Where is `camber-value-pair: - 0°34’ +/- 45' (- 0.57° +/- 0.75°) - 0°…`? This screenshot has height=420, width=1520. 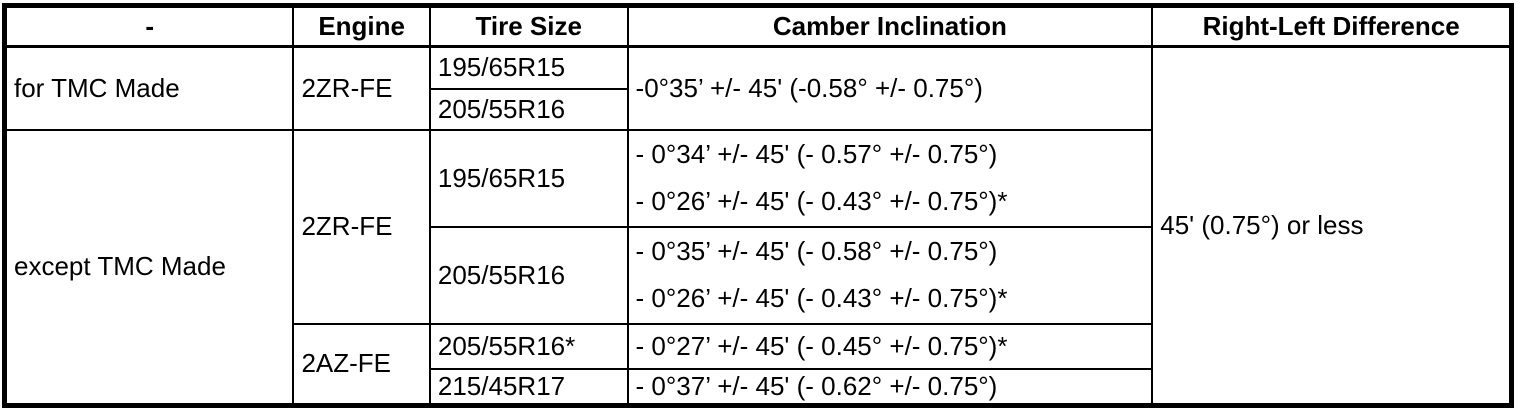 camber-value-pair: - 0°34’ +/- 45' (- 0.57° +/- 0.75°) - 0°… is located at coordinates (893, 178).